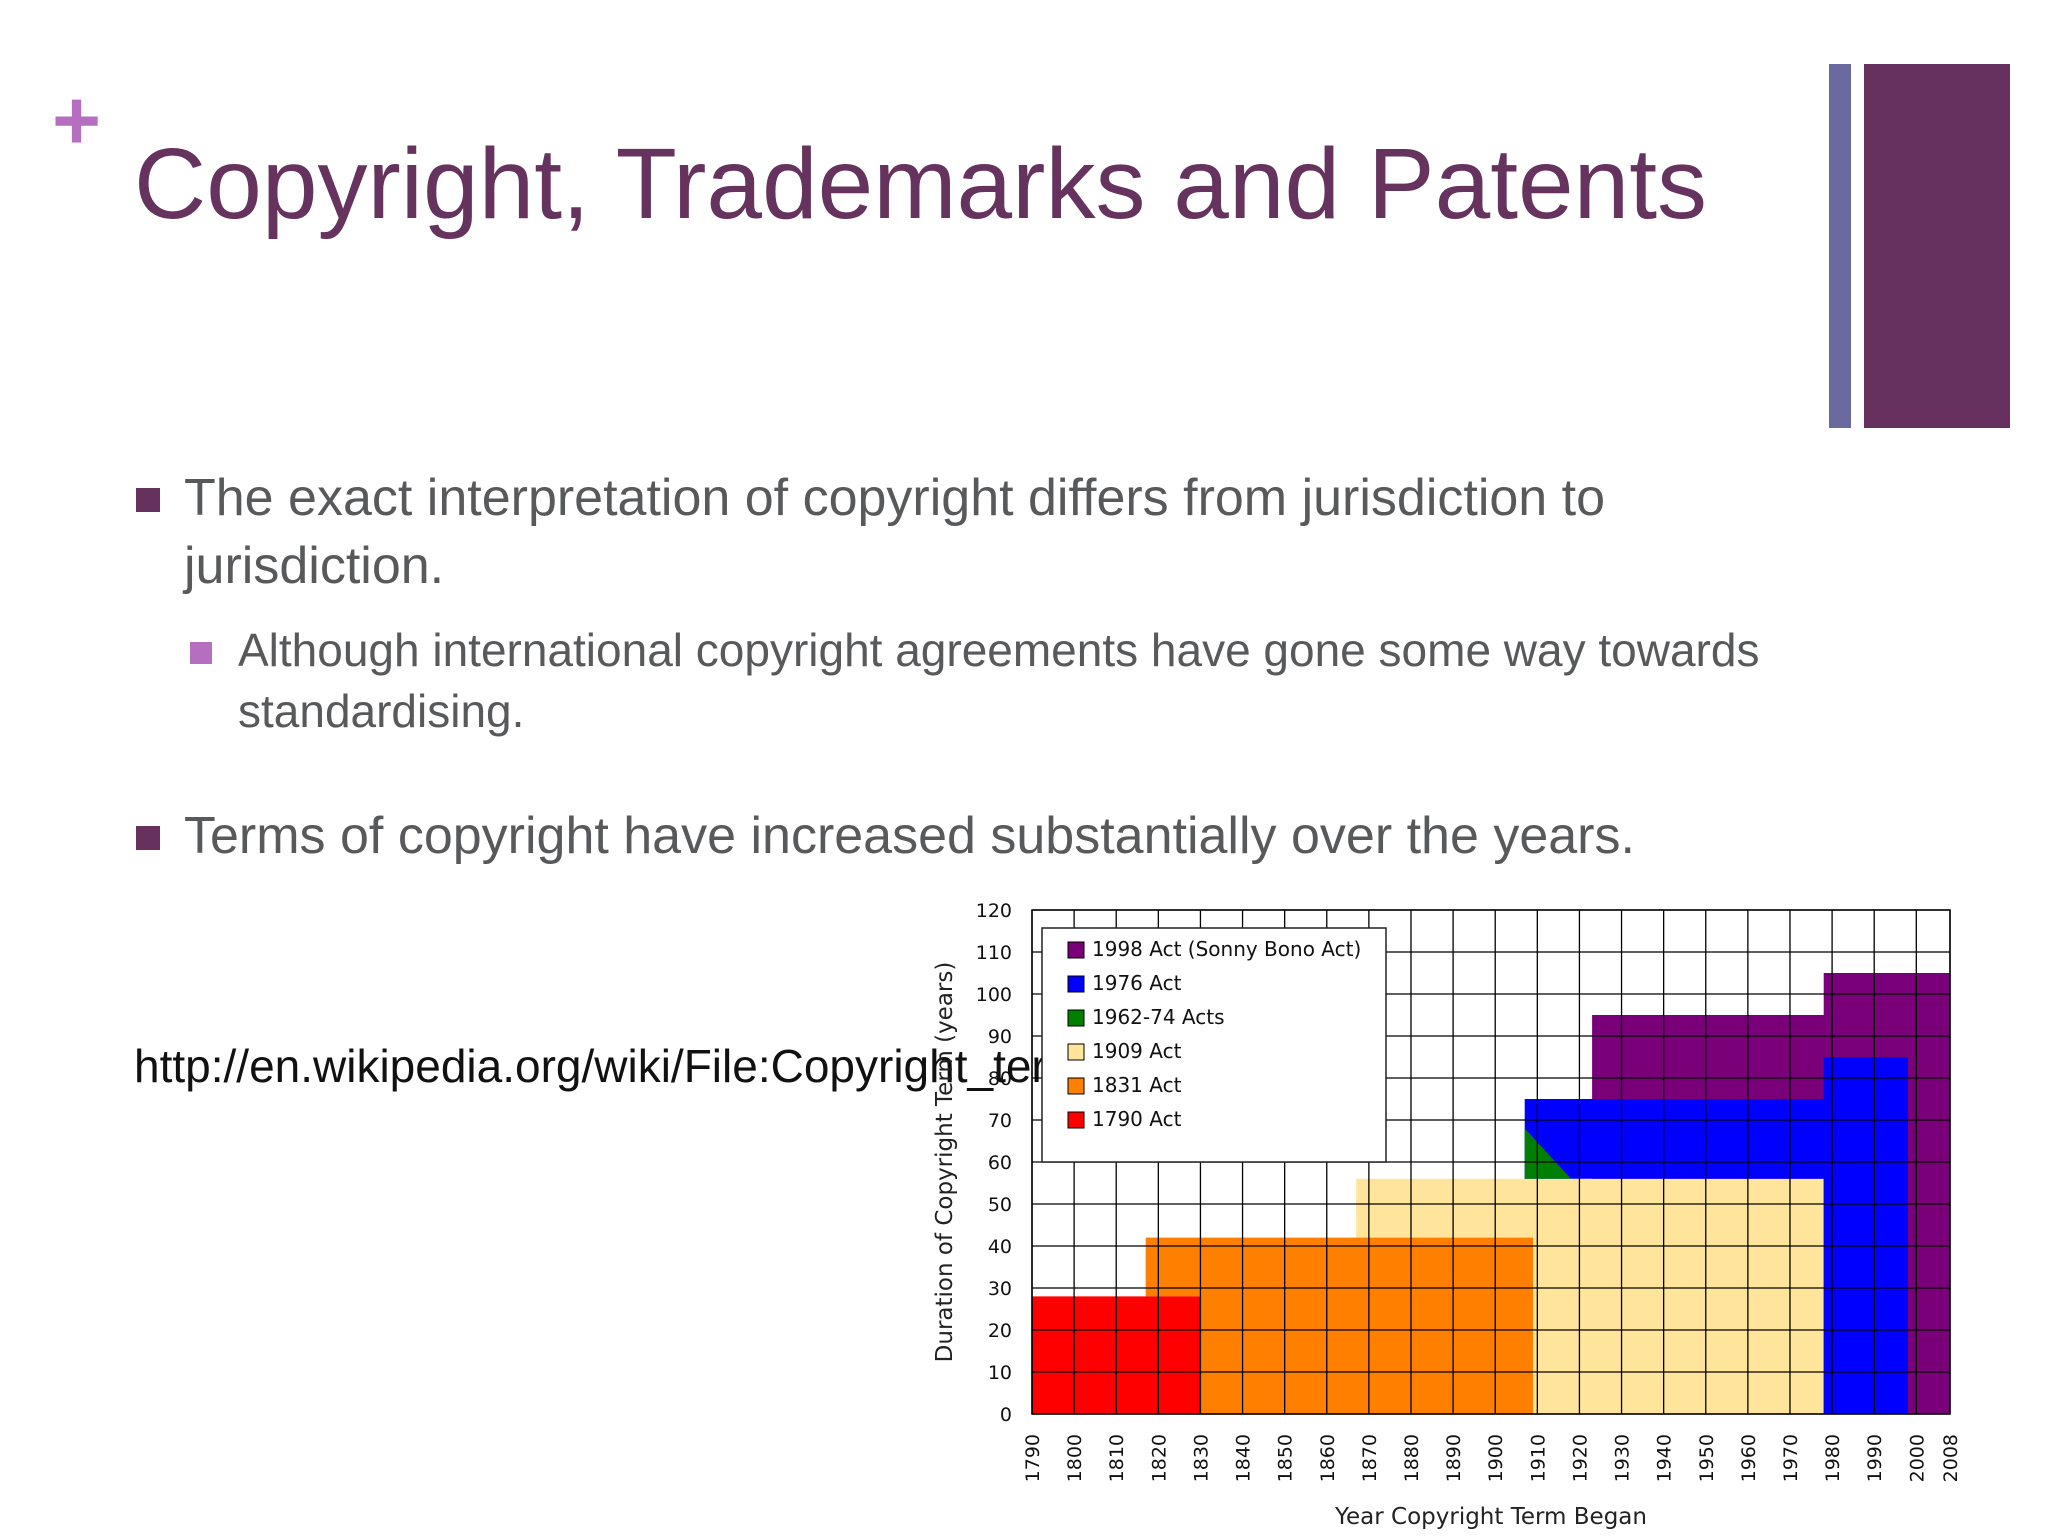 The width and height of the screenshot is (2048, 1536). What do you see at coordinates (1006, 1415) in the screenshot?
I see `y-tick-label: 0` at bounding box center [1006, 1415].